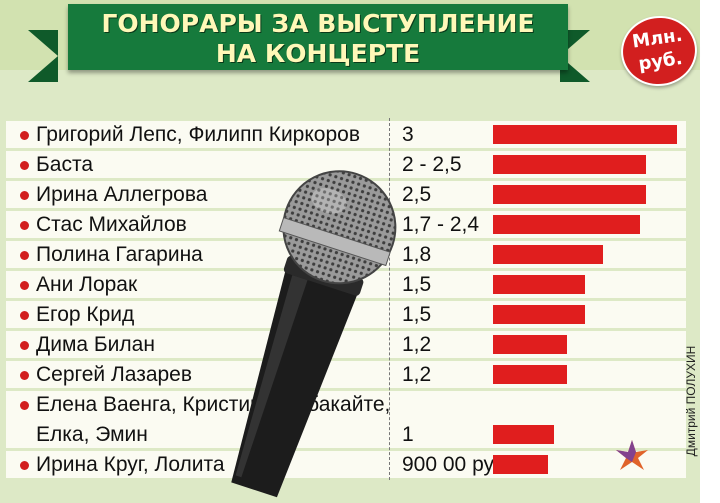 This screenshot has width=720, height=503. I want to click on column-divider, so click(389, 299).